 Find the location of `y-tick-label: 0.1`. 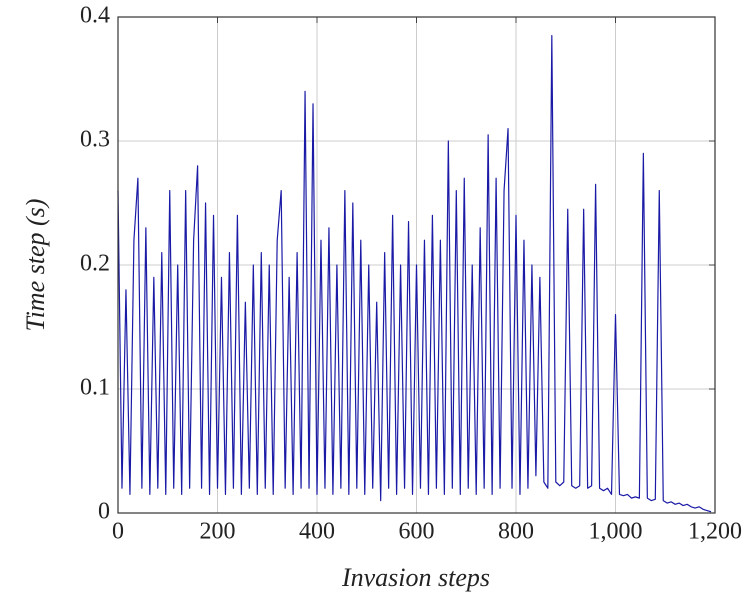

y-tick-label: 0.1 is located at coordinates (95, 388).